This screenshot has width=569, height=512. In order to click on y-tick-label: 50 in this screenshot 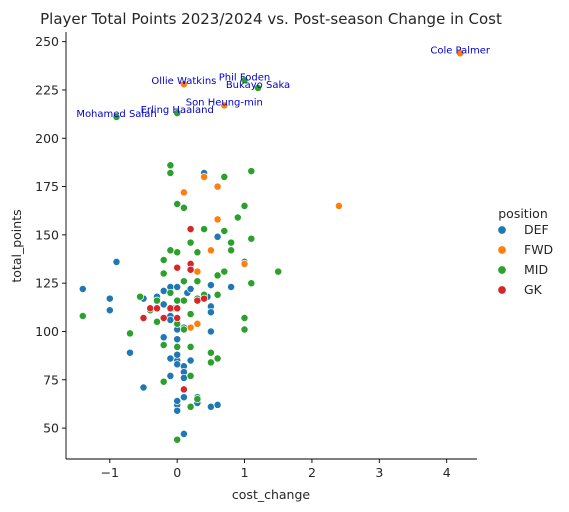, I will do `click(51, 428)`.